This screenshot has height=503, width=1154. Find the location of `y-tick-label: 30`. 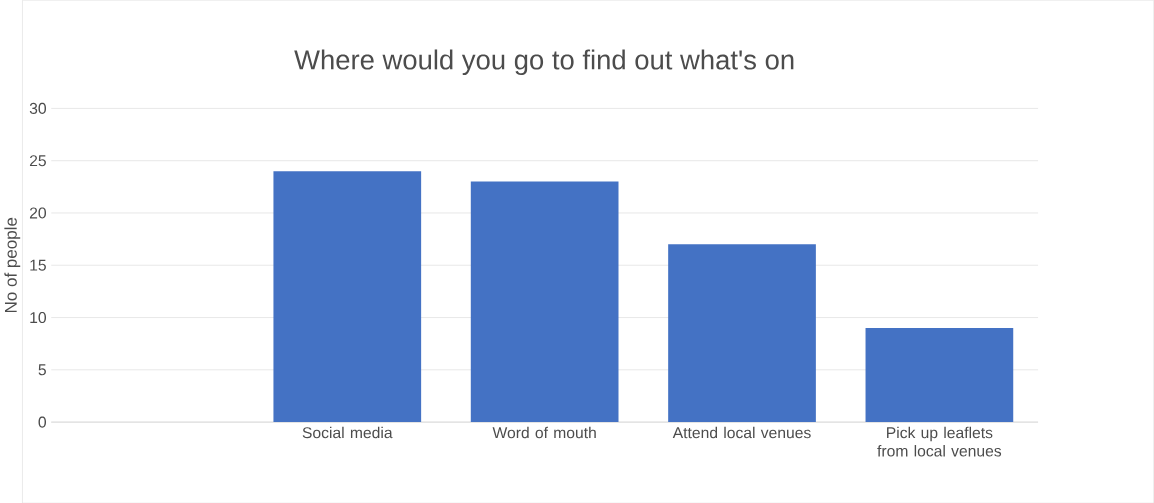

y-tick-label: 30 is located at coordinates (38, 108).